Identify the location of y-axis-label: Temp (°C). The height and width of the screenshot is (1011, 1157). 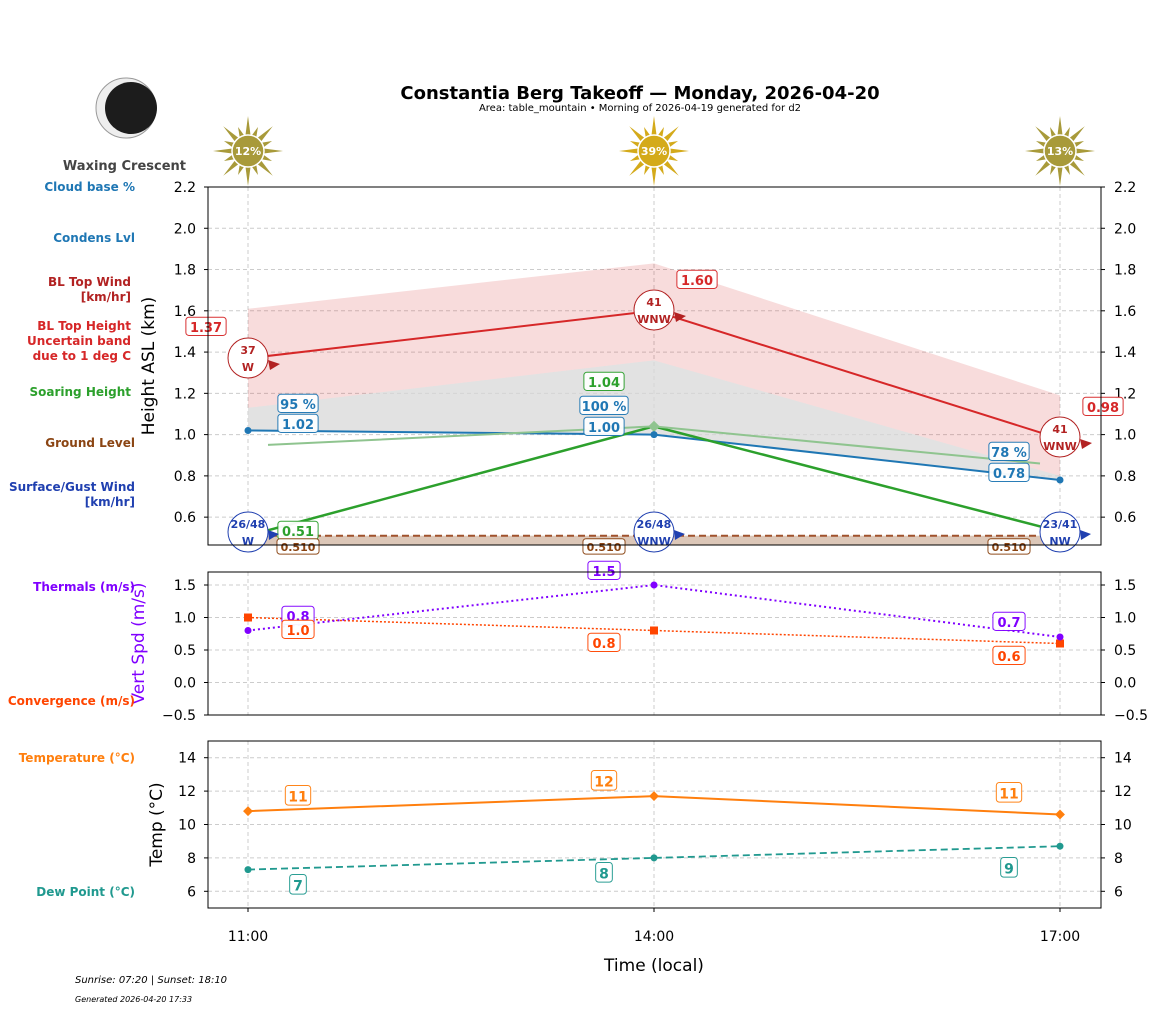
(157, 824).